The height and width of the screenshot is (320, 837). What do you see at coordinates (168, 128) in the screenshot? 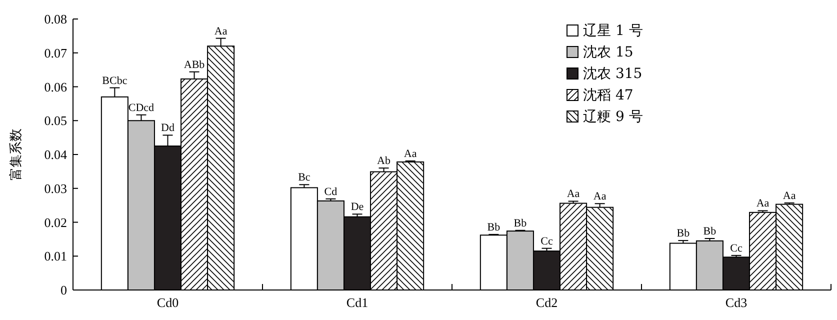
I see `data-label: Dd` at bounding box center [168, 128].